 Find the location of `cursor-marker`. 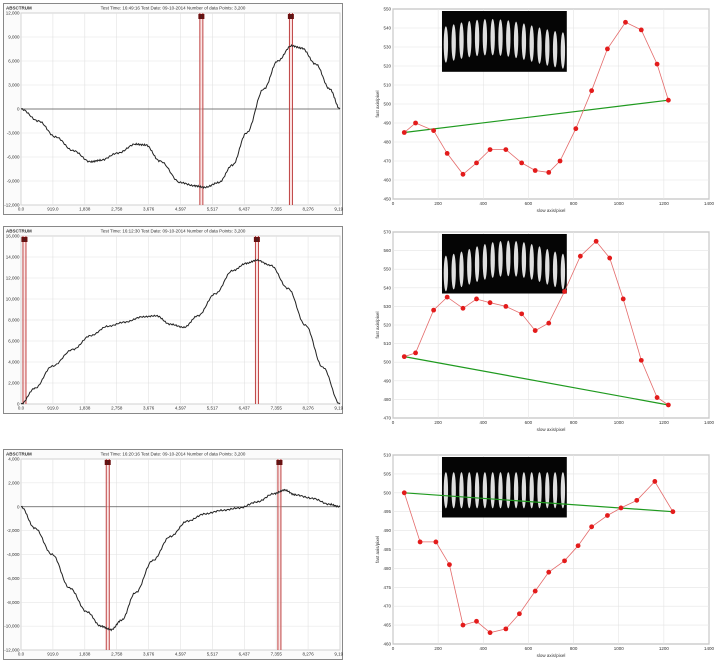

cursor-marker is located at coordinates (290, 16).